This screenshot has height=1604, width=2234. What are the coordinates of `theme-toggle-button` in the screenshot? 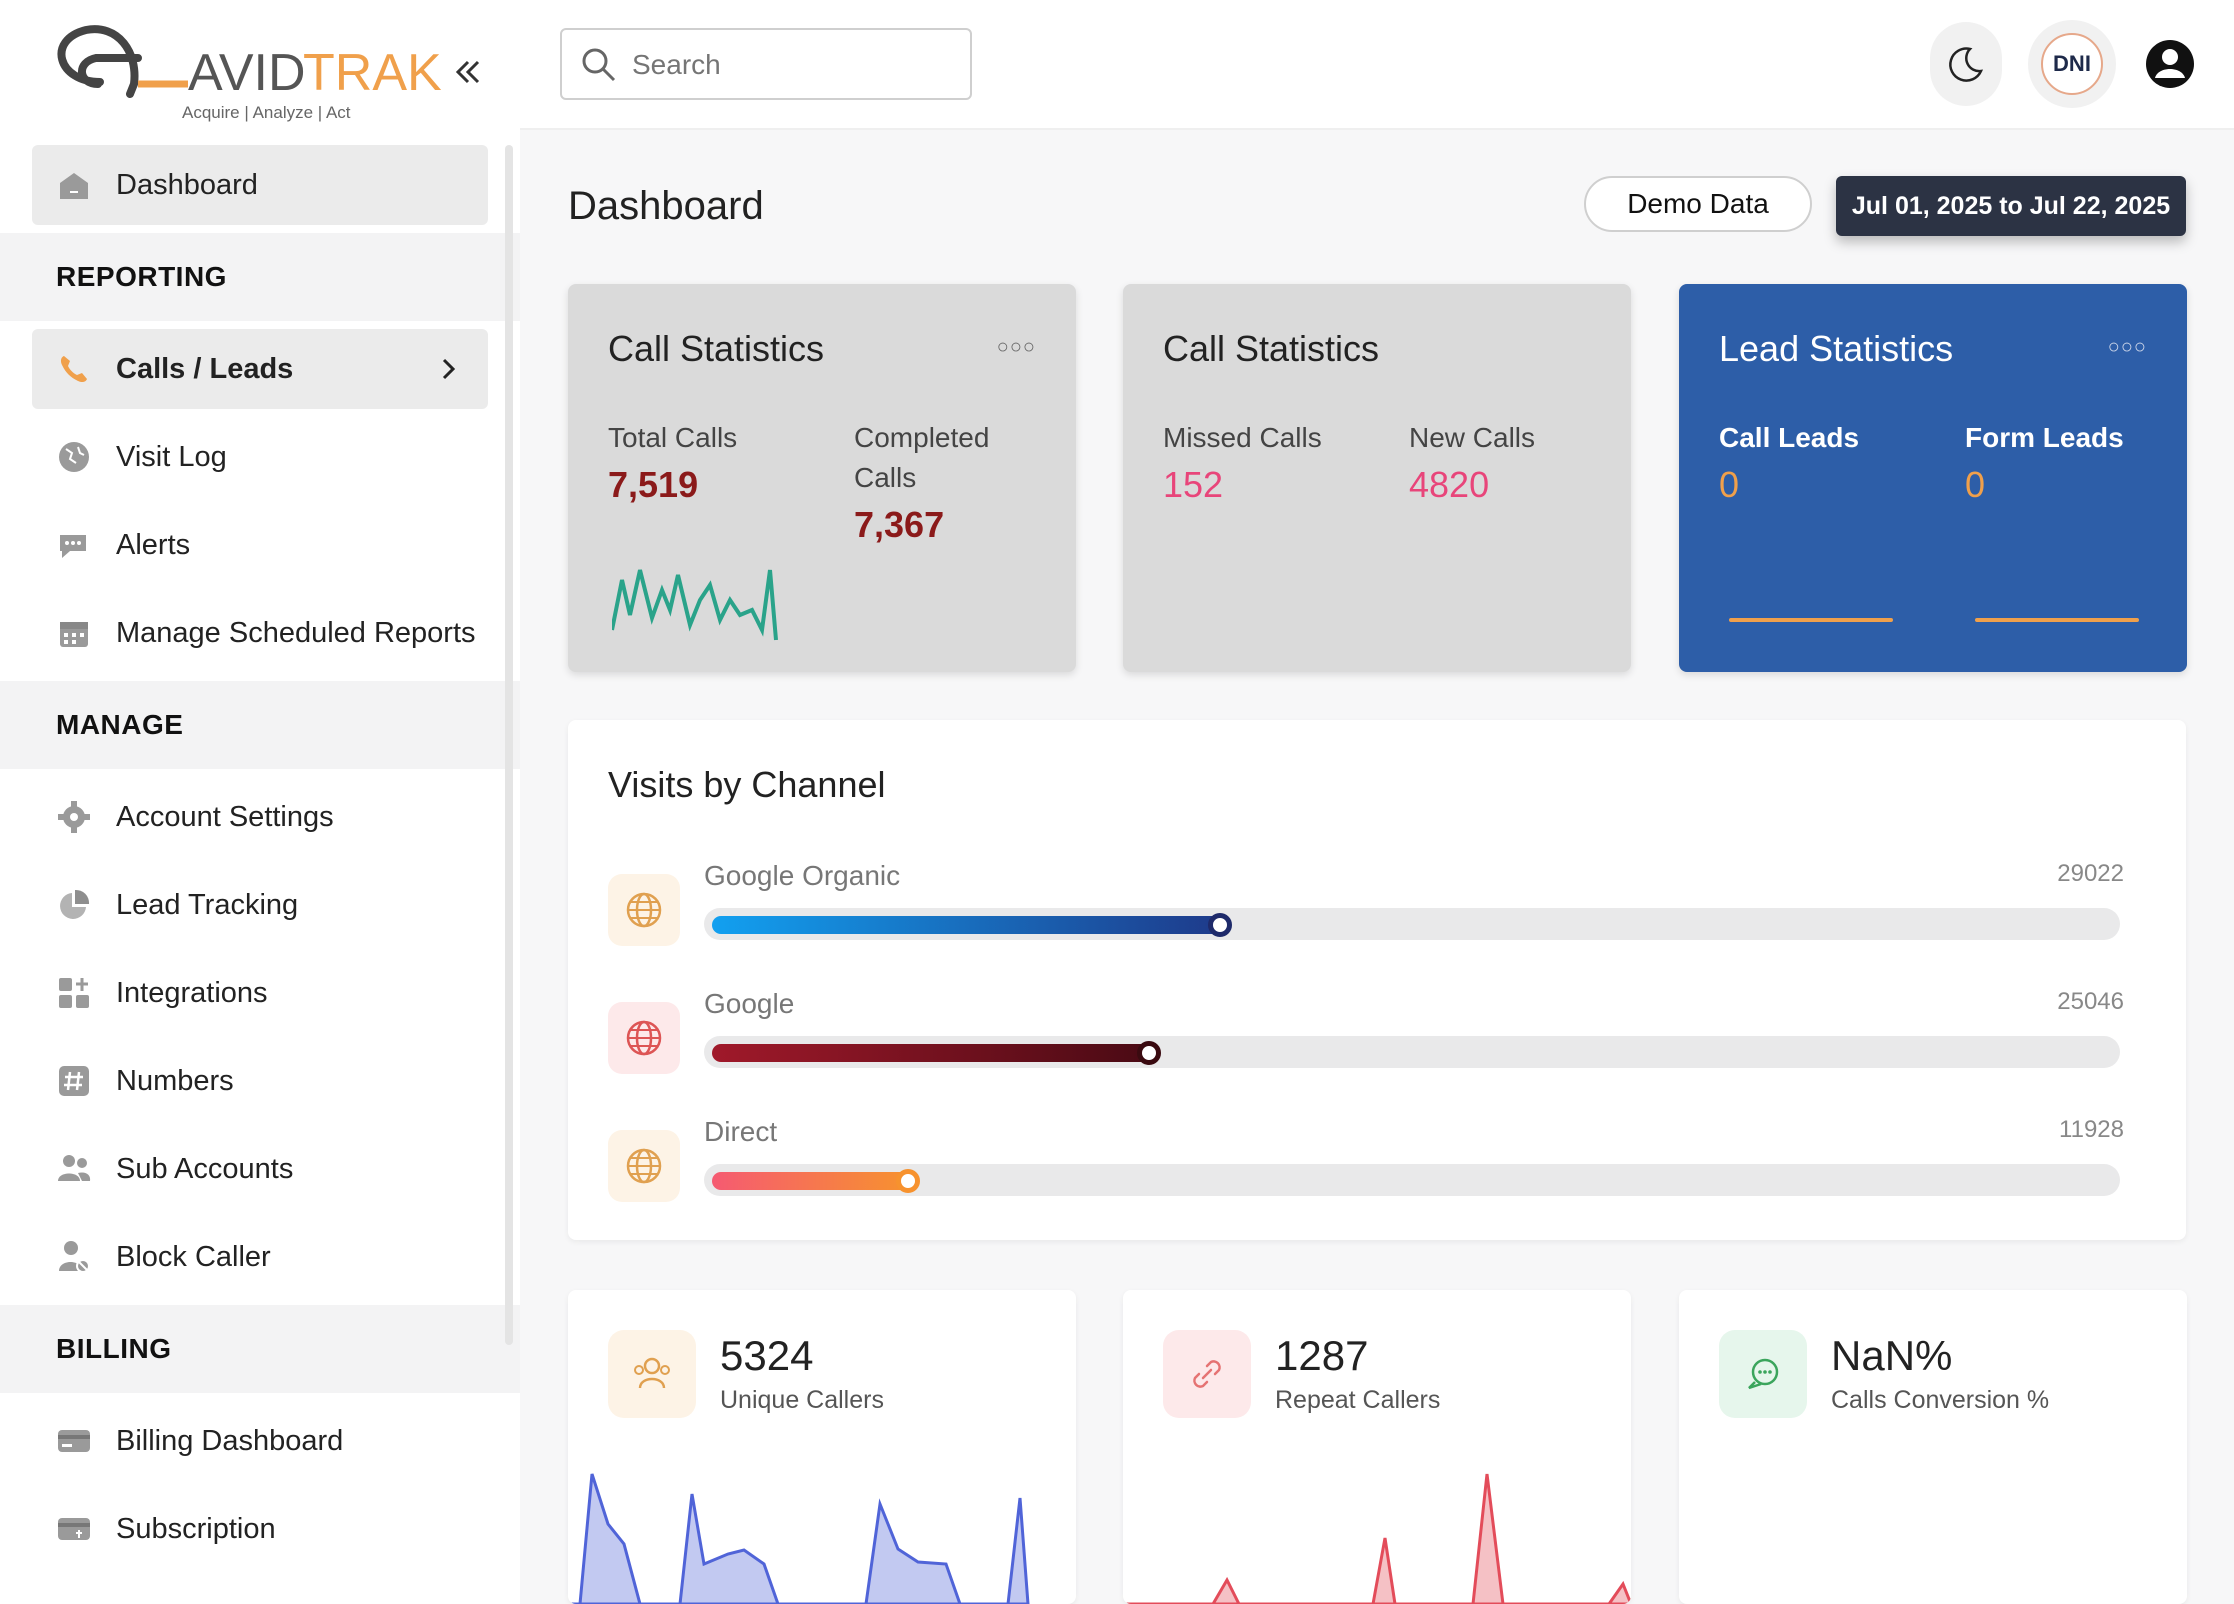 It's located at (1966, 64).